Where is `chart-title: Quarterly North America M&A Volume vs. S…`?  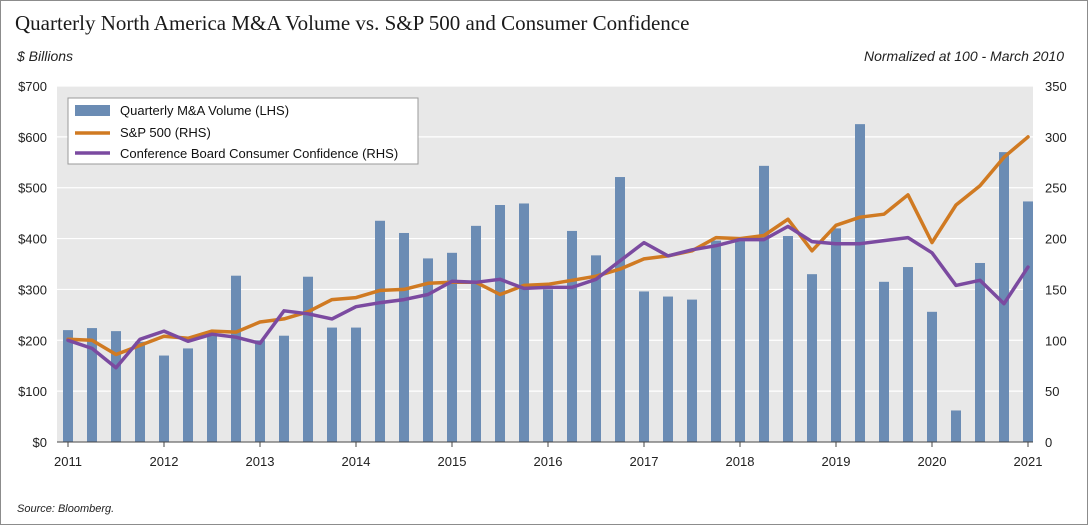 chart-title: Quarterly North America M&A Volume vs. S… is located at coordinates (352, 23).